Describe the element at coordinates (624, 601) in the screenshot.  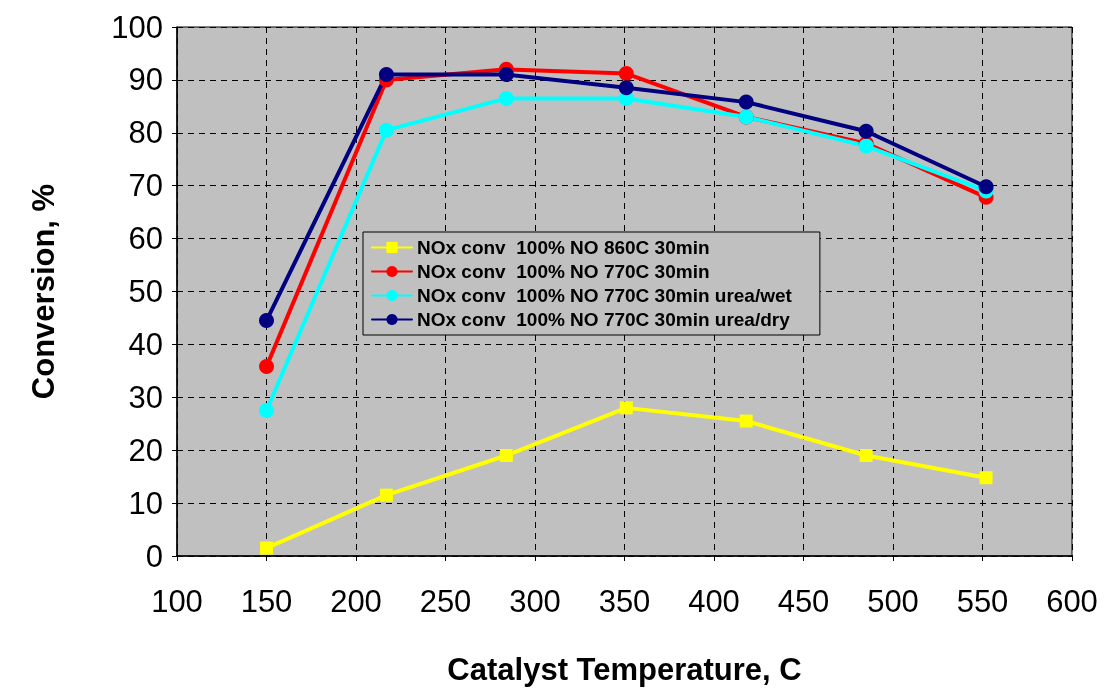
I see `x-tick-label: 350` at that location.